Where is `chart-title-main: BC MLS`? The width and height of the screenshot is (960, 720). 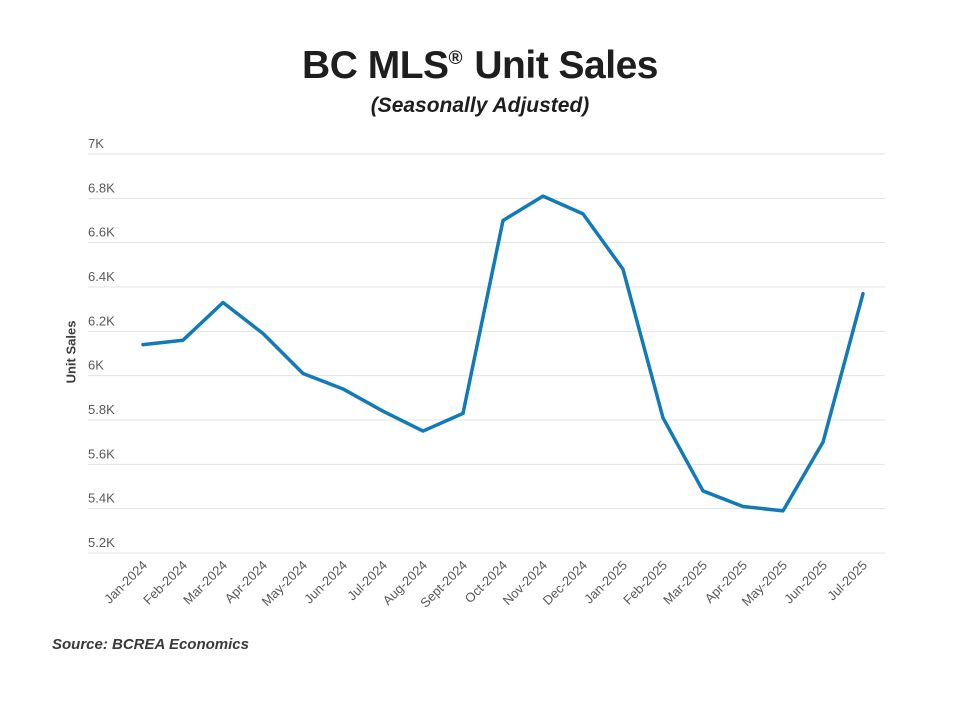
chart-title-main: BC MLS is located at coordinates (375, 65).